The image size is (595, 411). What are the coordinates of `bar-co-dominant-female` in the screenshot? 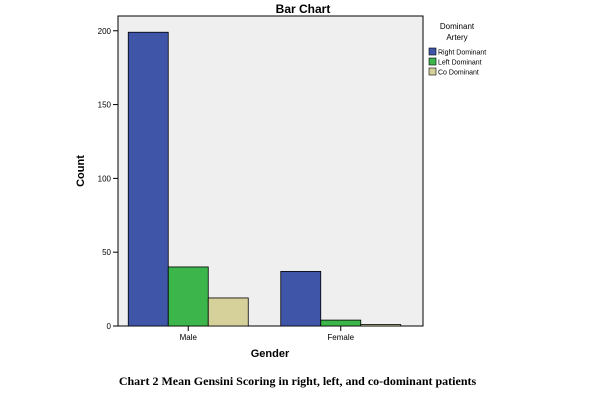 It's located at (381, 325).